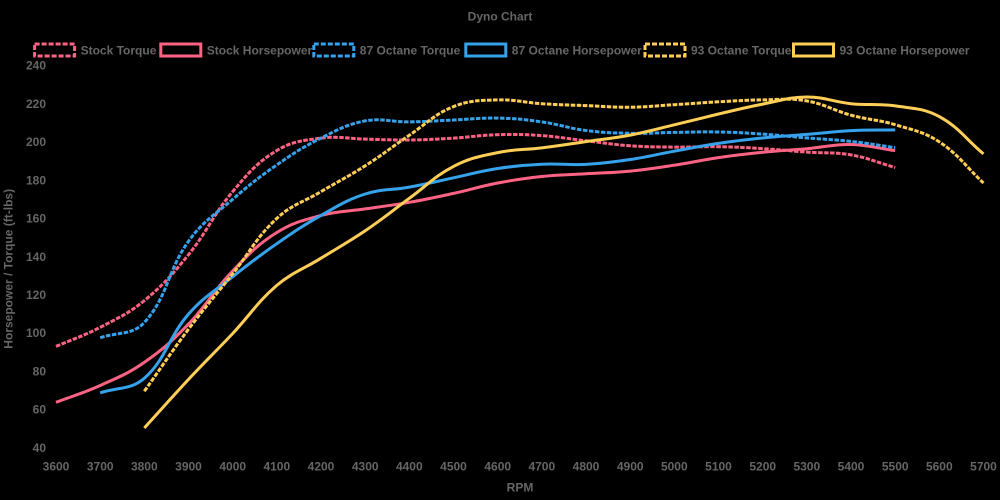 This screenshot has height=500, width=1000. What do you see at coordinates (453, 466) in the screenshot?
I see `svg-text: 4500` at bounding box center [453, 466].